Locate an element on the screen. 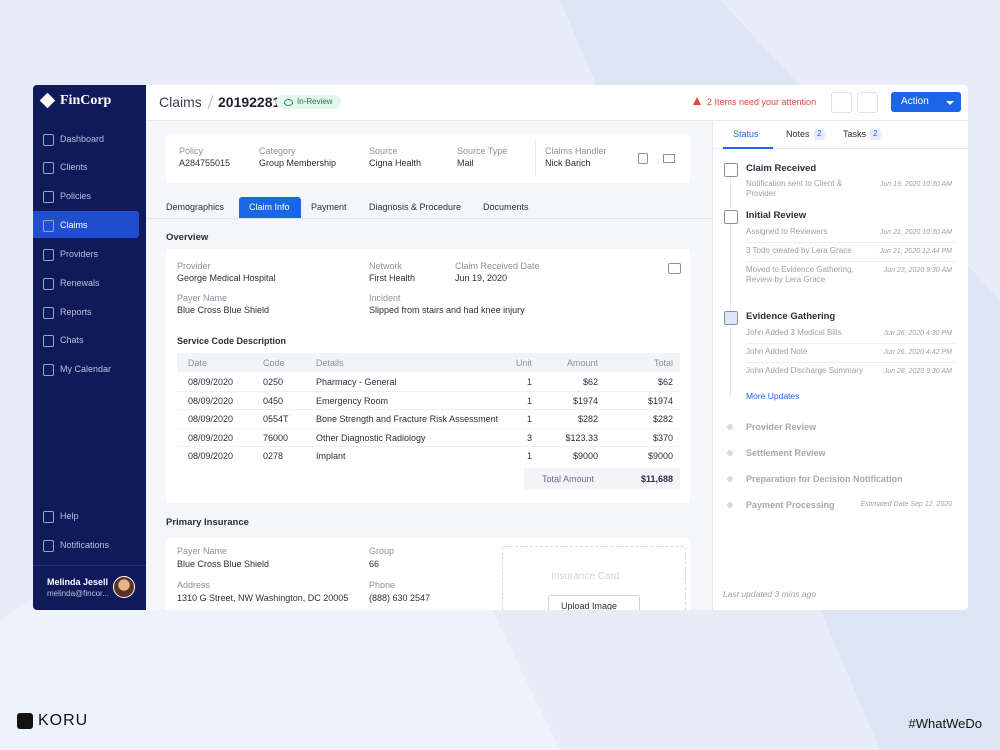  policy-value: Cigna Health is located at coordinates (395, 163).